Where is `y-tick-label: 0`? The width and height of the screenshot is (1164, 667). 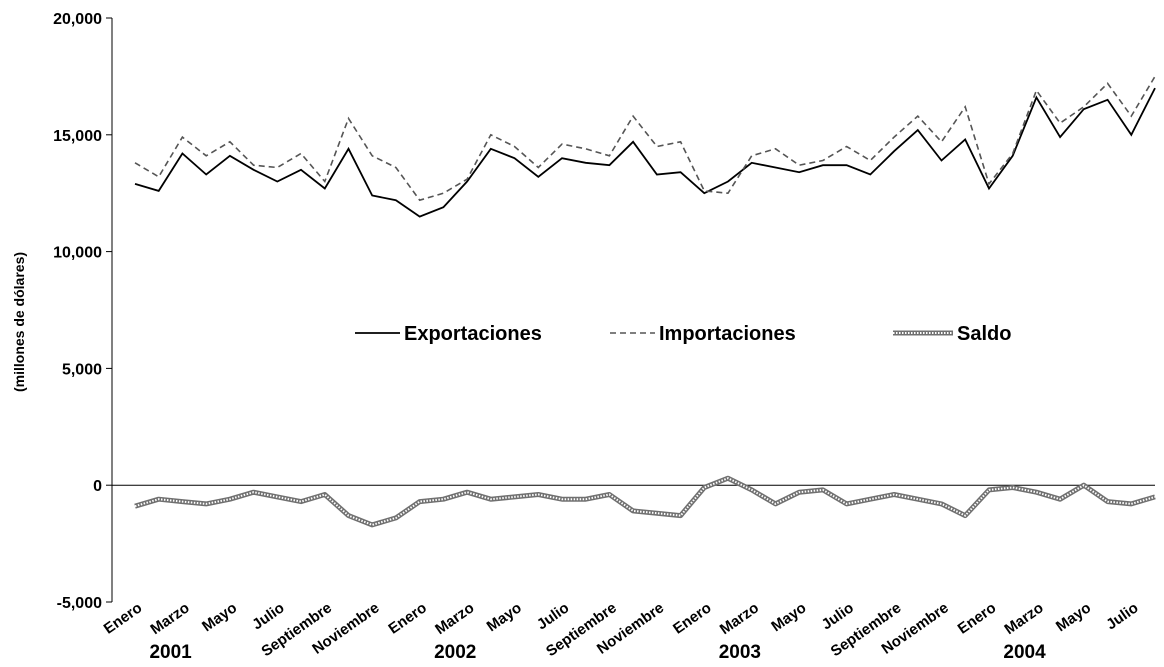
y-tick-label: 0 is located at coordinates (97, 486).